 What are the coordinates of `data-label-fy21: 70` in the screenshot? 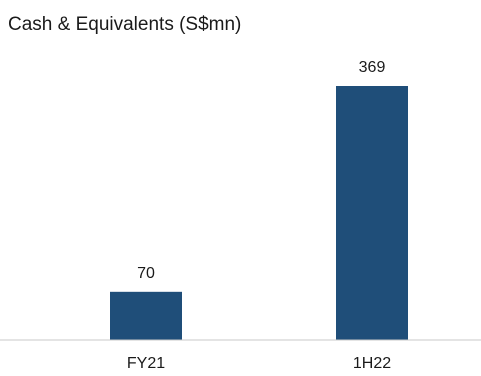 It's located at (146, 273).